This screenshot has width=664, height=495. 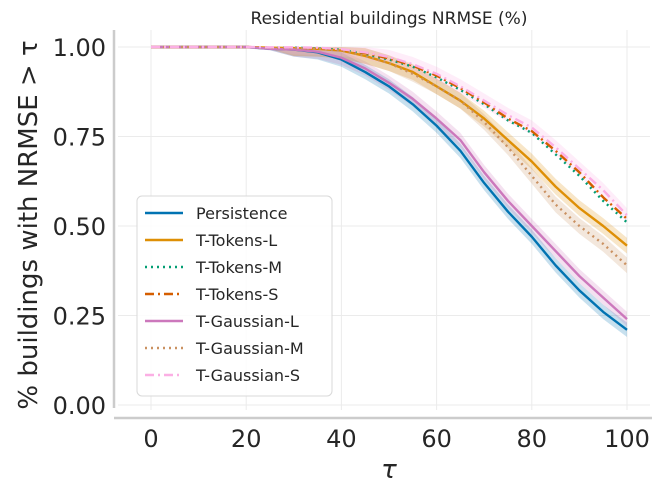 What do you see at coordinates (341, 439) in the screenshot?
I see `x-tick-label: 40` at bounding box center [341, 439].